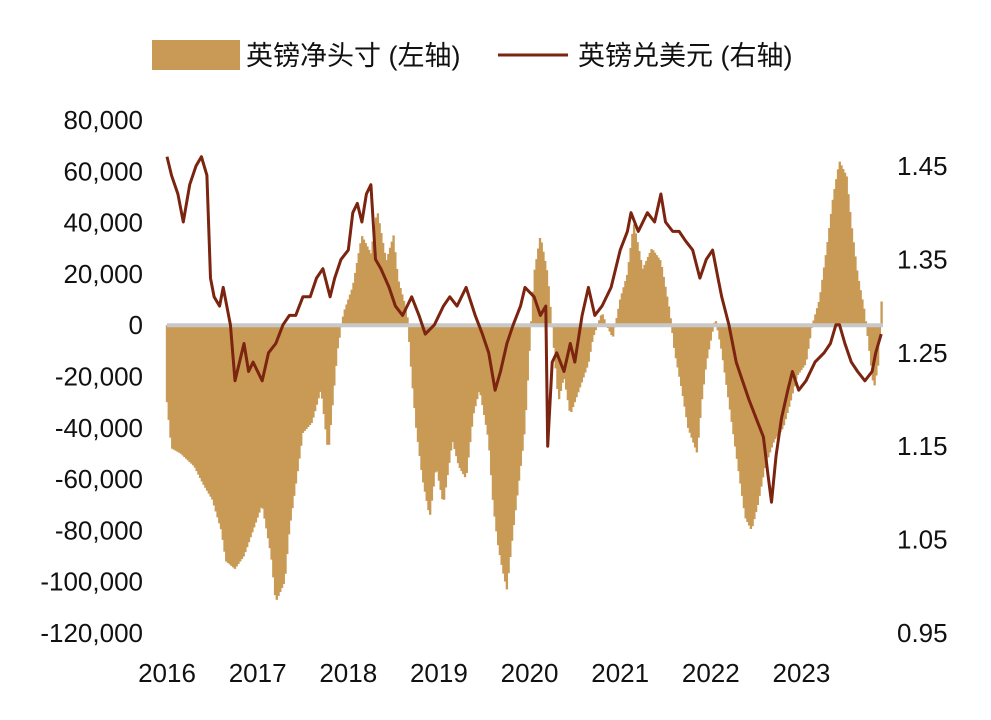 This screenshot has width=991, height=720. Describe the element at coordinates (922, 540) in the screenshot. I see `right-tick-label: 1.05` at that location.